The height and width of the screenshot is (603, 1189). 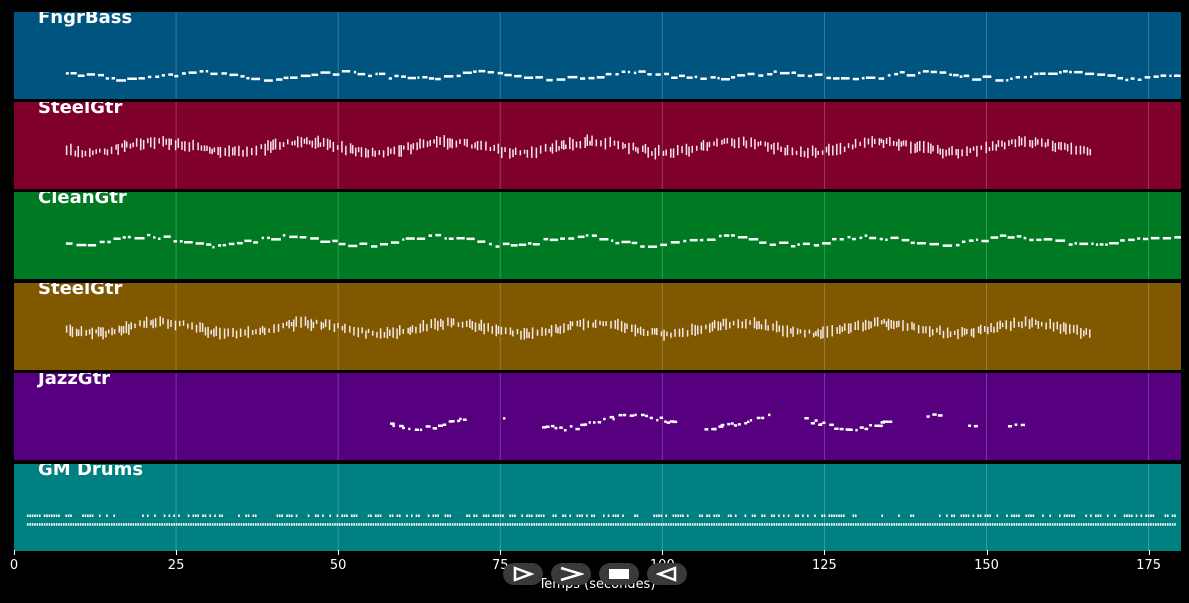 What do you see at coordinates (597, 326) in the screenshot?
I see `track-4: SteelGtr` at bounding box center [597, 326].